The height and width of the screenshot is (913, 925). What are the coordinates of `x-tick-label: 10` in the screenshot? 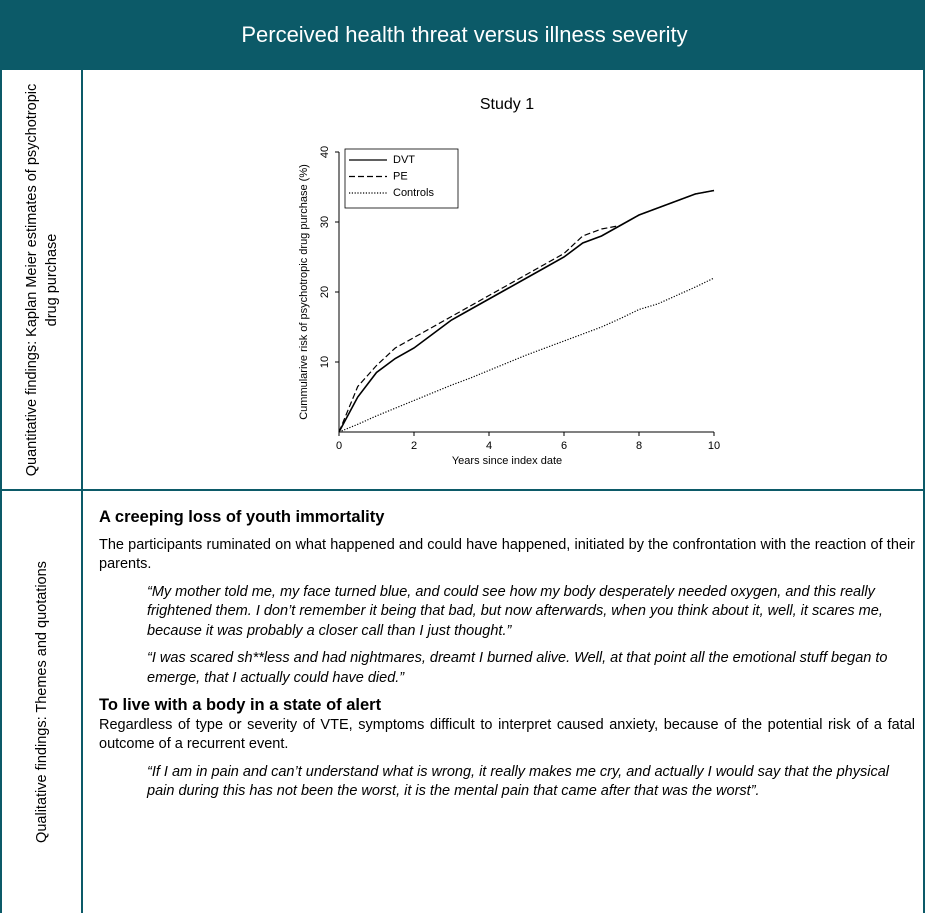 It's located at (714, 446).